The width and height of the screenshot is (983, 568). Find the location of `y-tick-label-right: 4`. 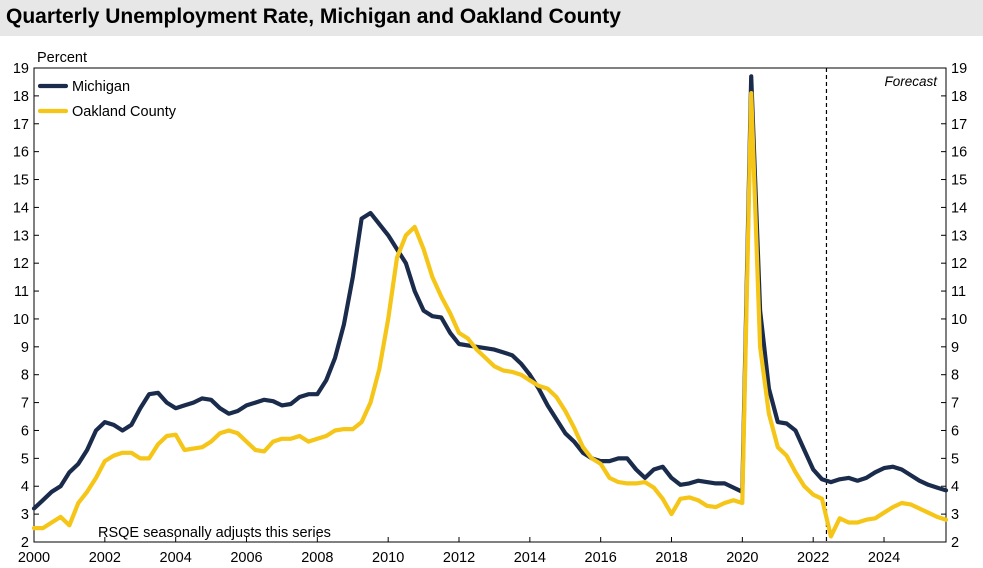

y-tick-label-right: 4 is located at coordinates (955, 487).